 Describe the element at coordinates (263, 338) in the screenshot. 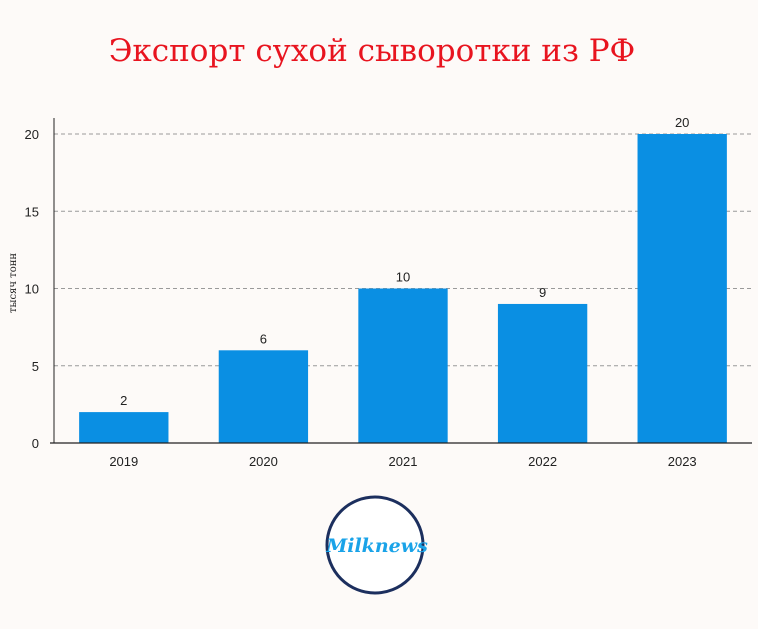

I see `data-label: 6` at that location.